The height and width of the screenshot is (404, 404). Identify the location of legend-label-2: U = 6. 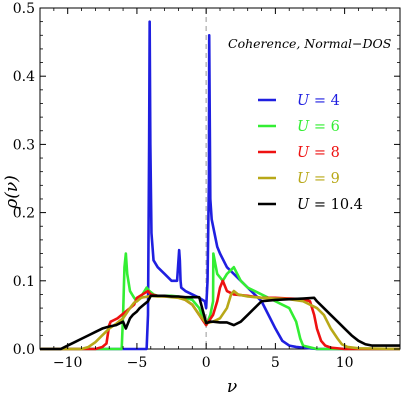
(318, 127).